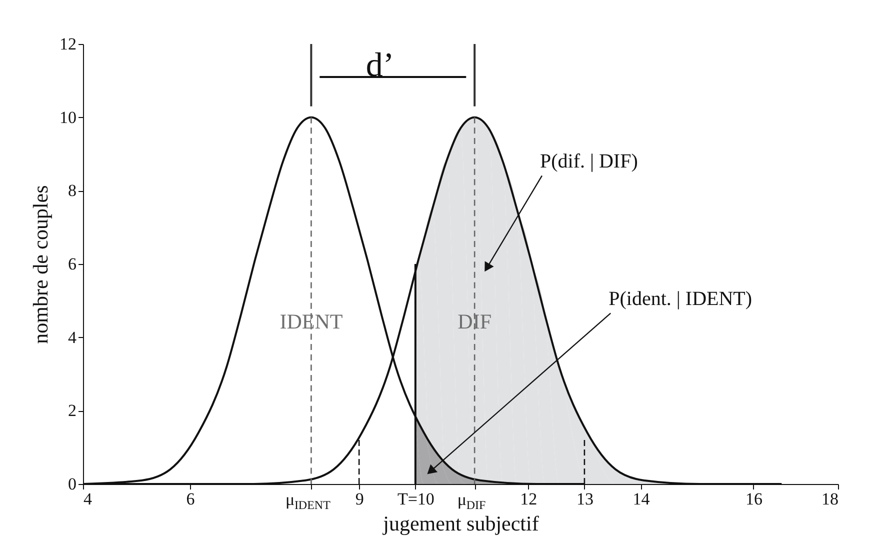  What do you see at coordinates (72, 484) in the screenshot?
I see `y-tick-label: 0` at bounding box center [72, 484].